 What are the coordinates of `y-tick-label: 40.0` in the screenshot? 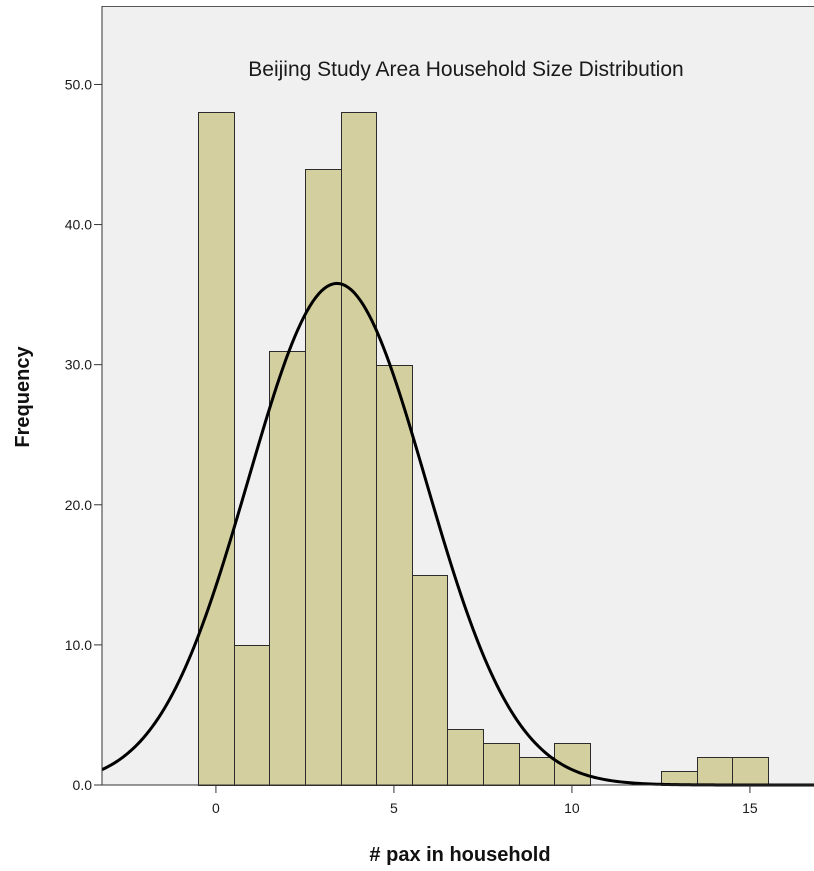 It's located at (78, 225).